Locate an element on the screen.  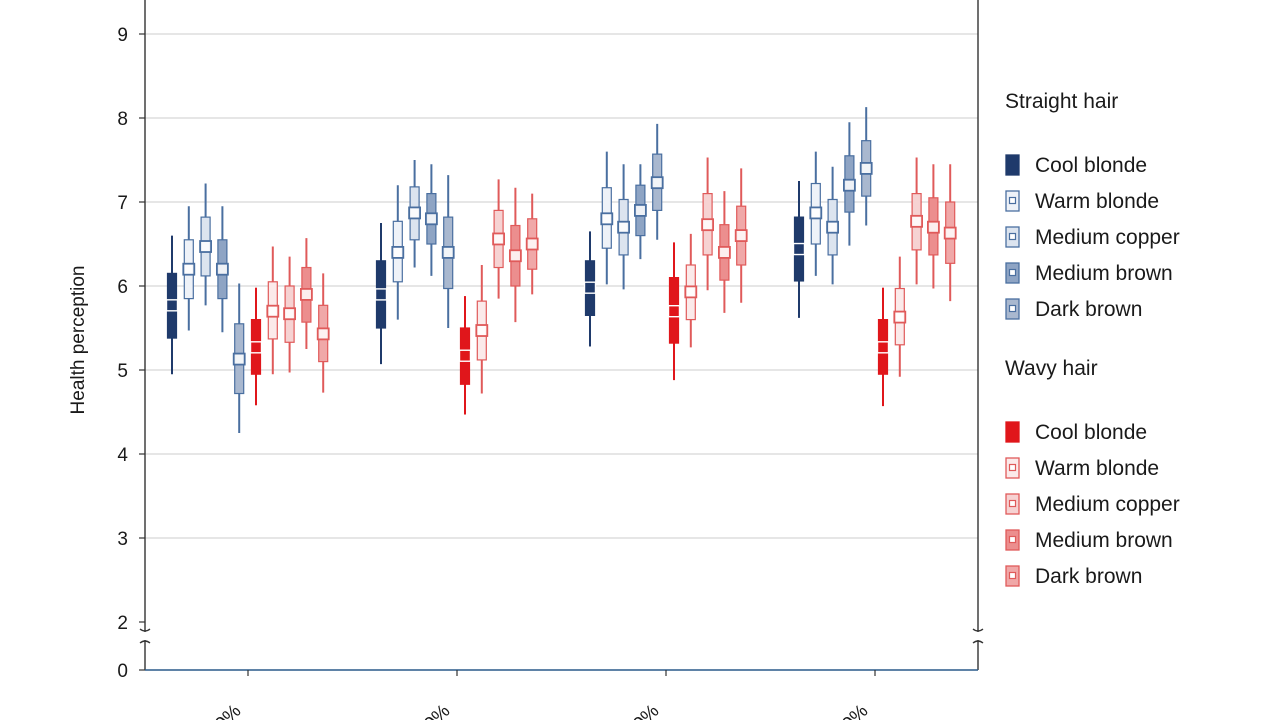
legend-title: Wavy hair is located at coordinates (1051, 368).